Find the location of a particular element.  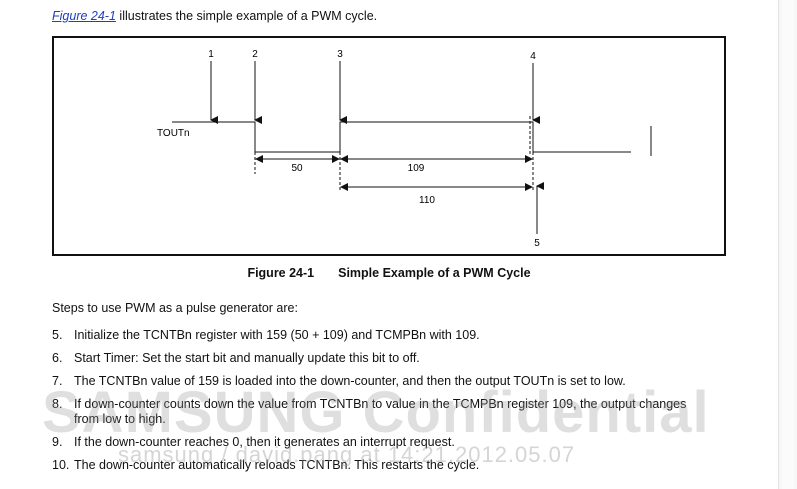

figure-caption-number: Figure 24-1 is located at coordinates (281, 273).